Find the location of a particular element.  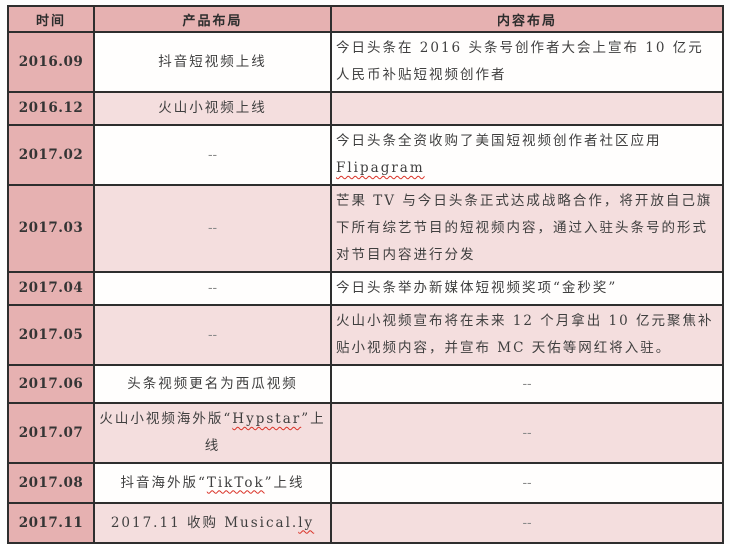

time-cell: 2017.08 is located at coordinates (51, 483).